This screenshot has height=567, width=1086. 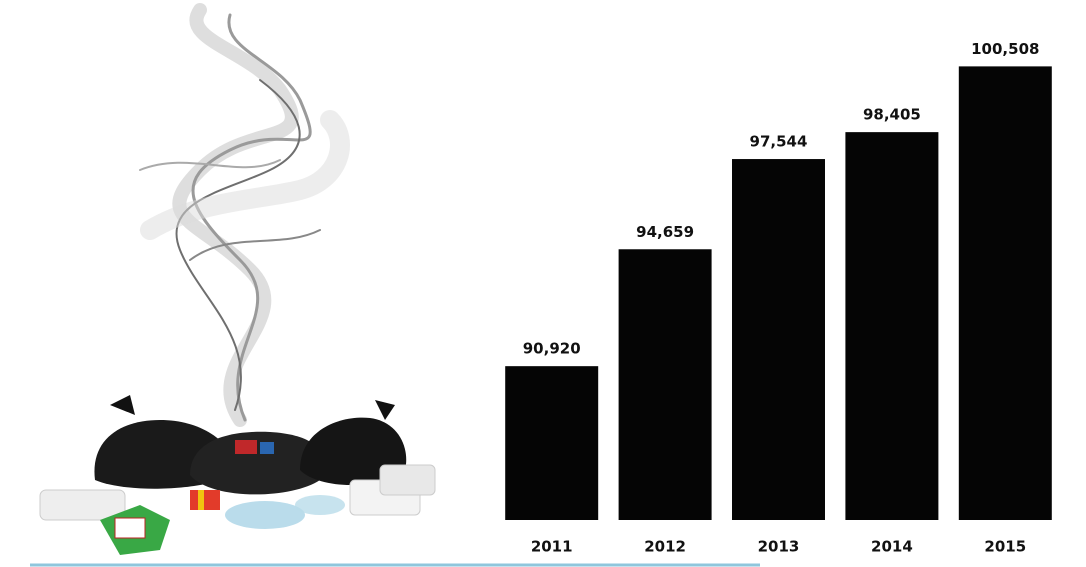 What do you see at coordinates (779, 547) in the screenshot?
I see `x-tick-label: 2013` at bounding box center [779, 547].